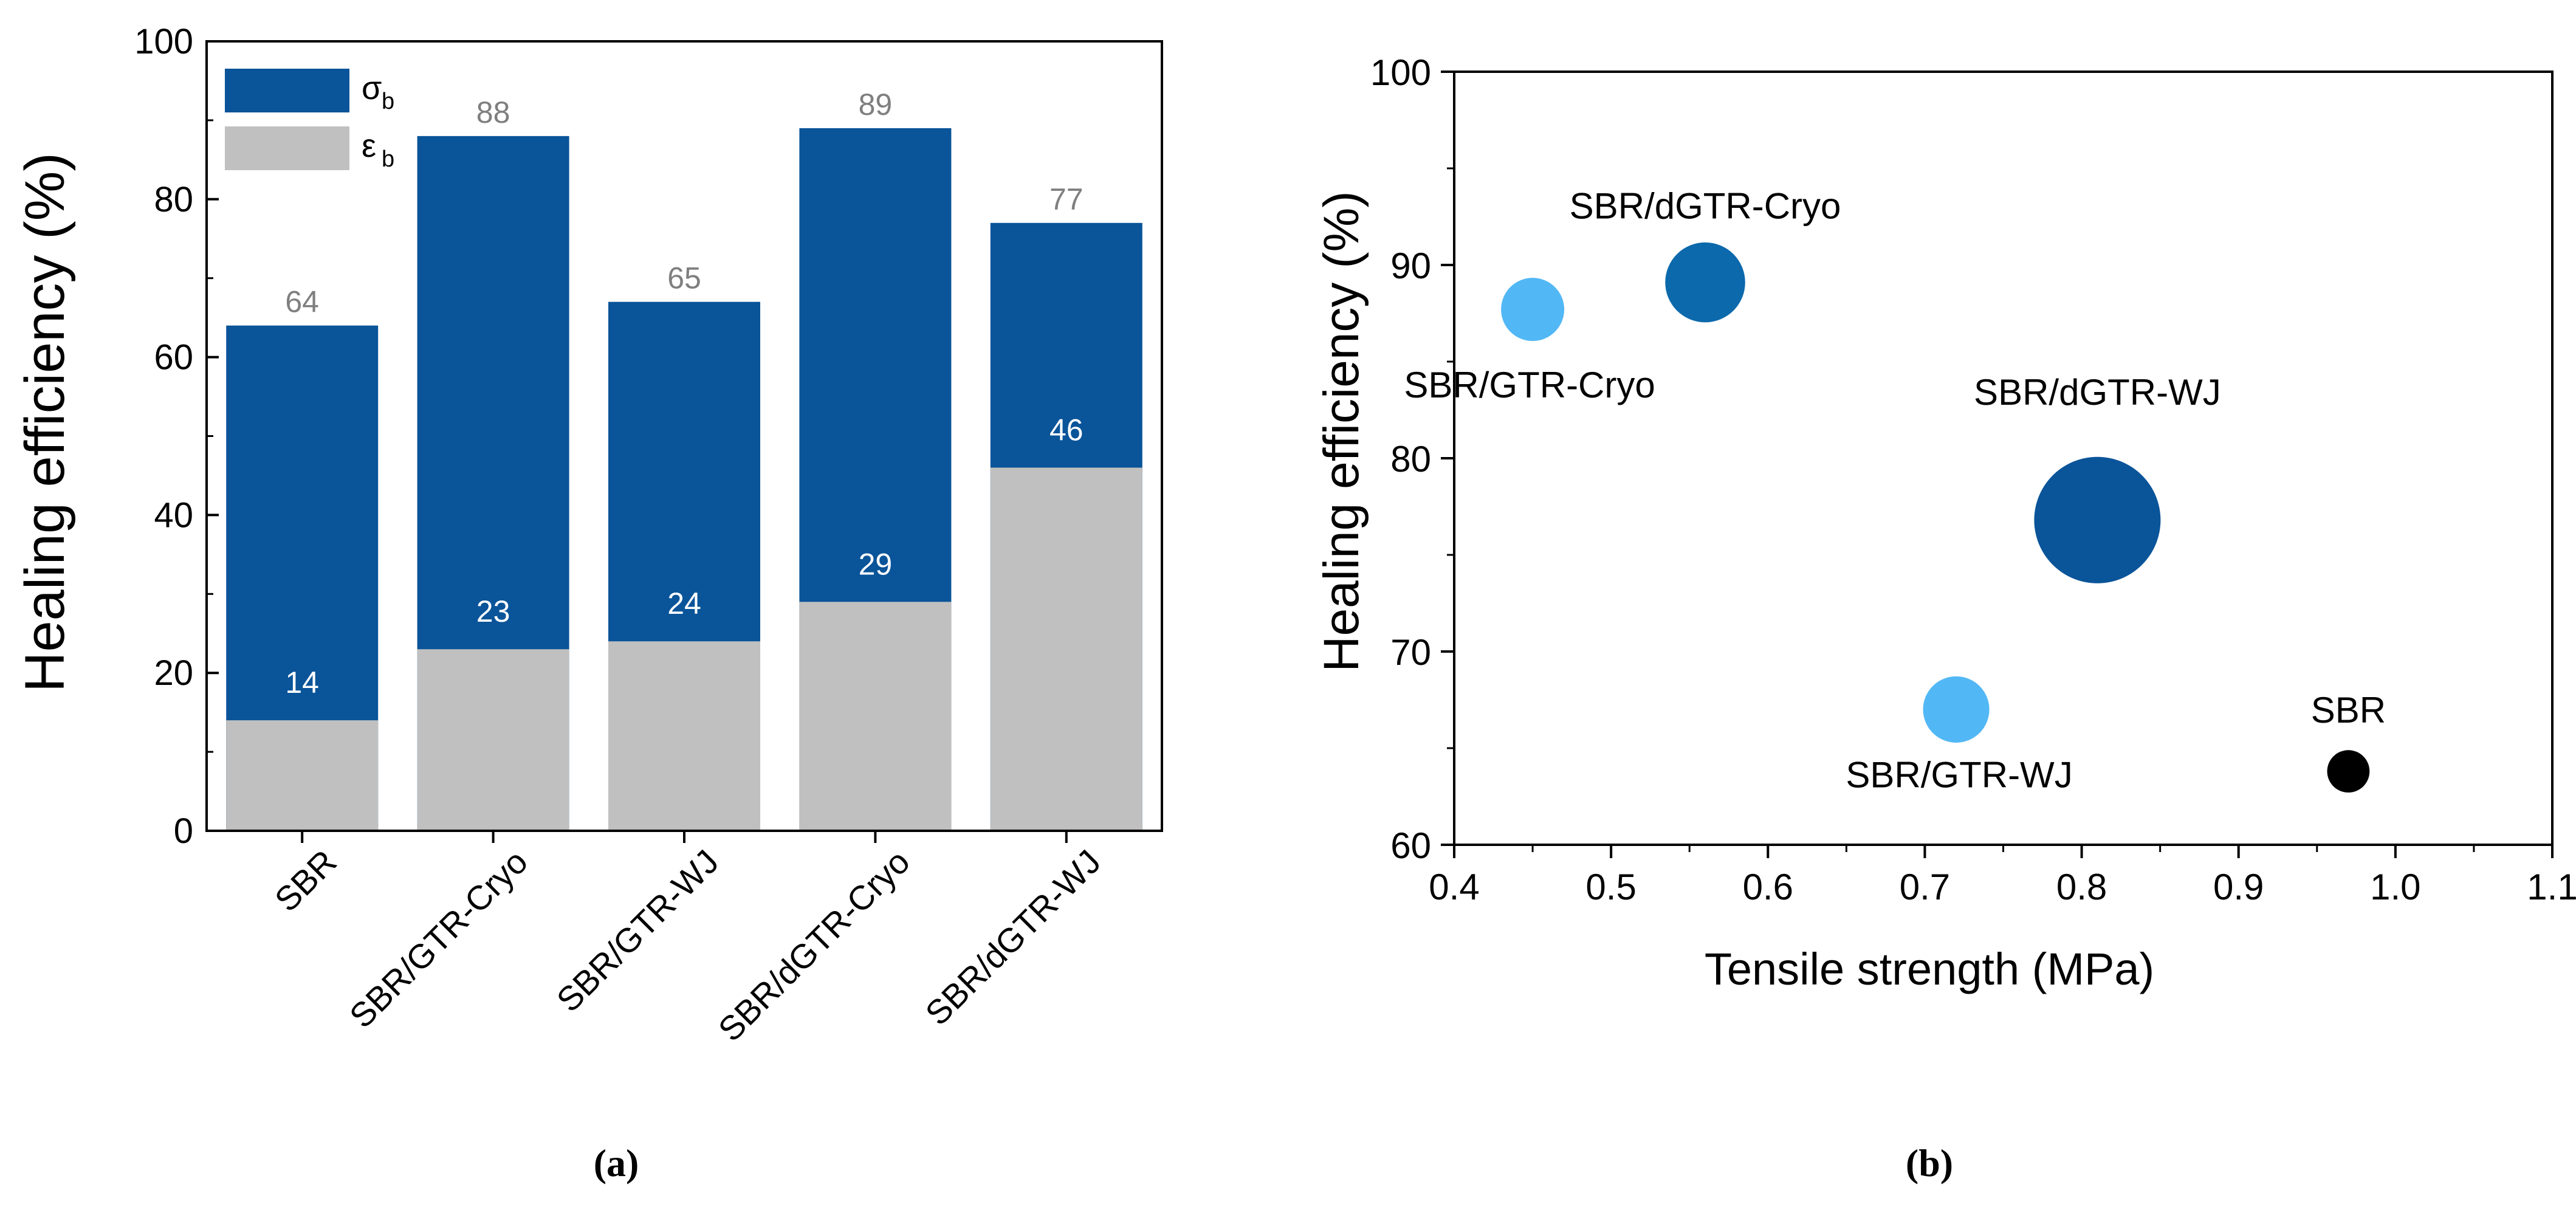 The height and width of the screenshot is (1207, 2576). I want to click on data-label-epsilon-b: 29, so click(876, 564).